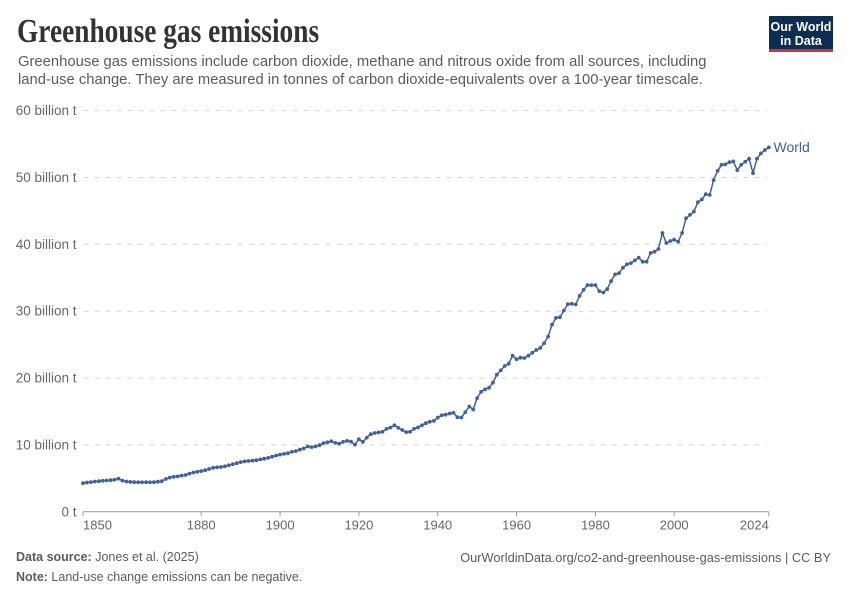  What do you see at coordinates (358, 525) in the screenshot?
I see `svg-text: 1920` at bounding box center [358, 525].